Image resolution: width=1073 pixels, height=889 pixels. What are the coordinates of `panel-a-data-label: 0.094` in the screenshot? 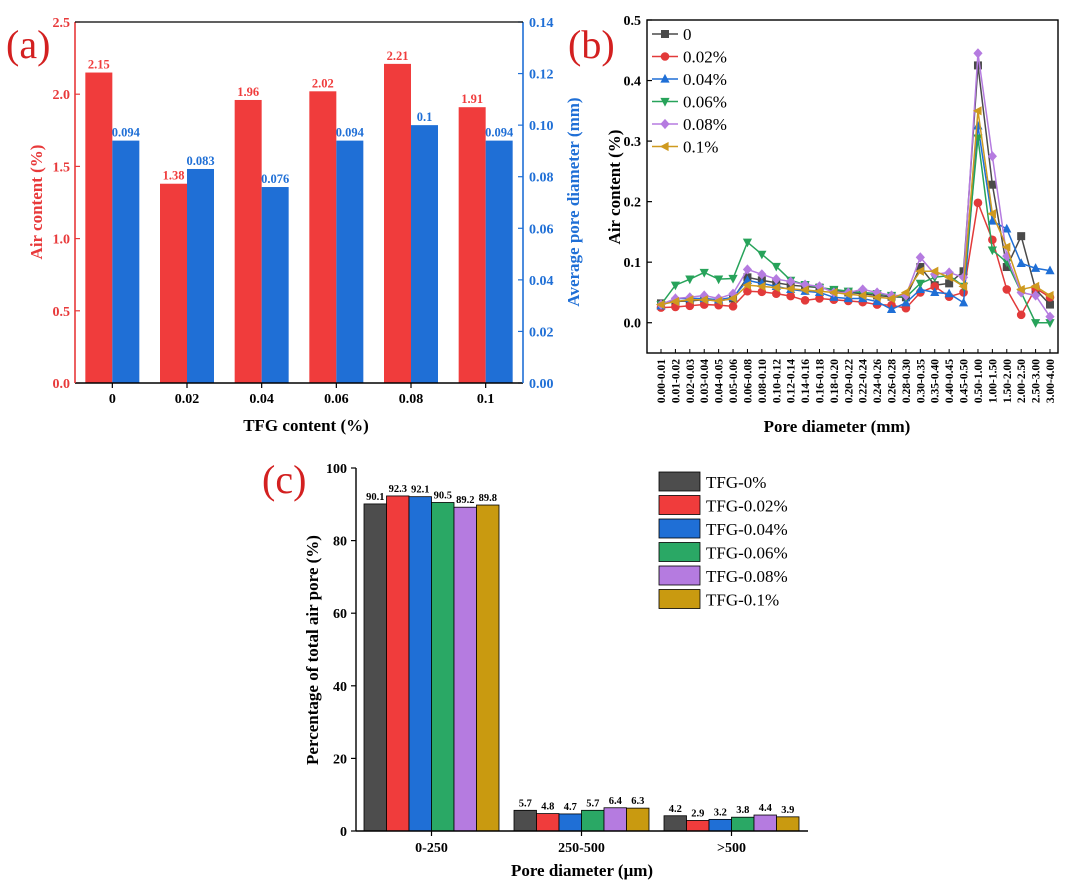 It's located at (126, 133).